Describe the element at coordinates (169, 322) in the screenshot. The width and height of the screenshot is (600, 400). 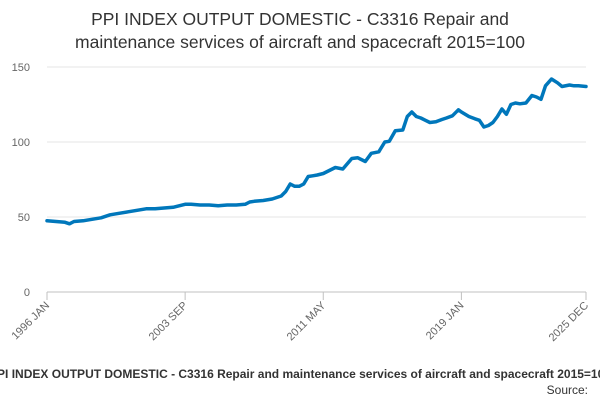
I see `x-tick-label: 2003 SEP` at that location.